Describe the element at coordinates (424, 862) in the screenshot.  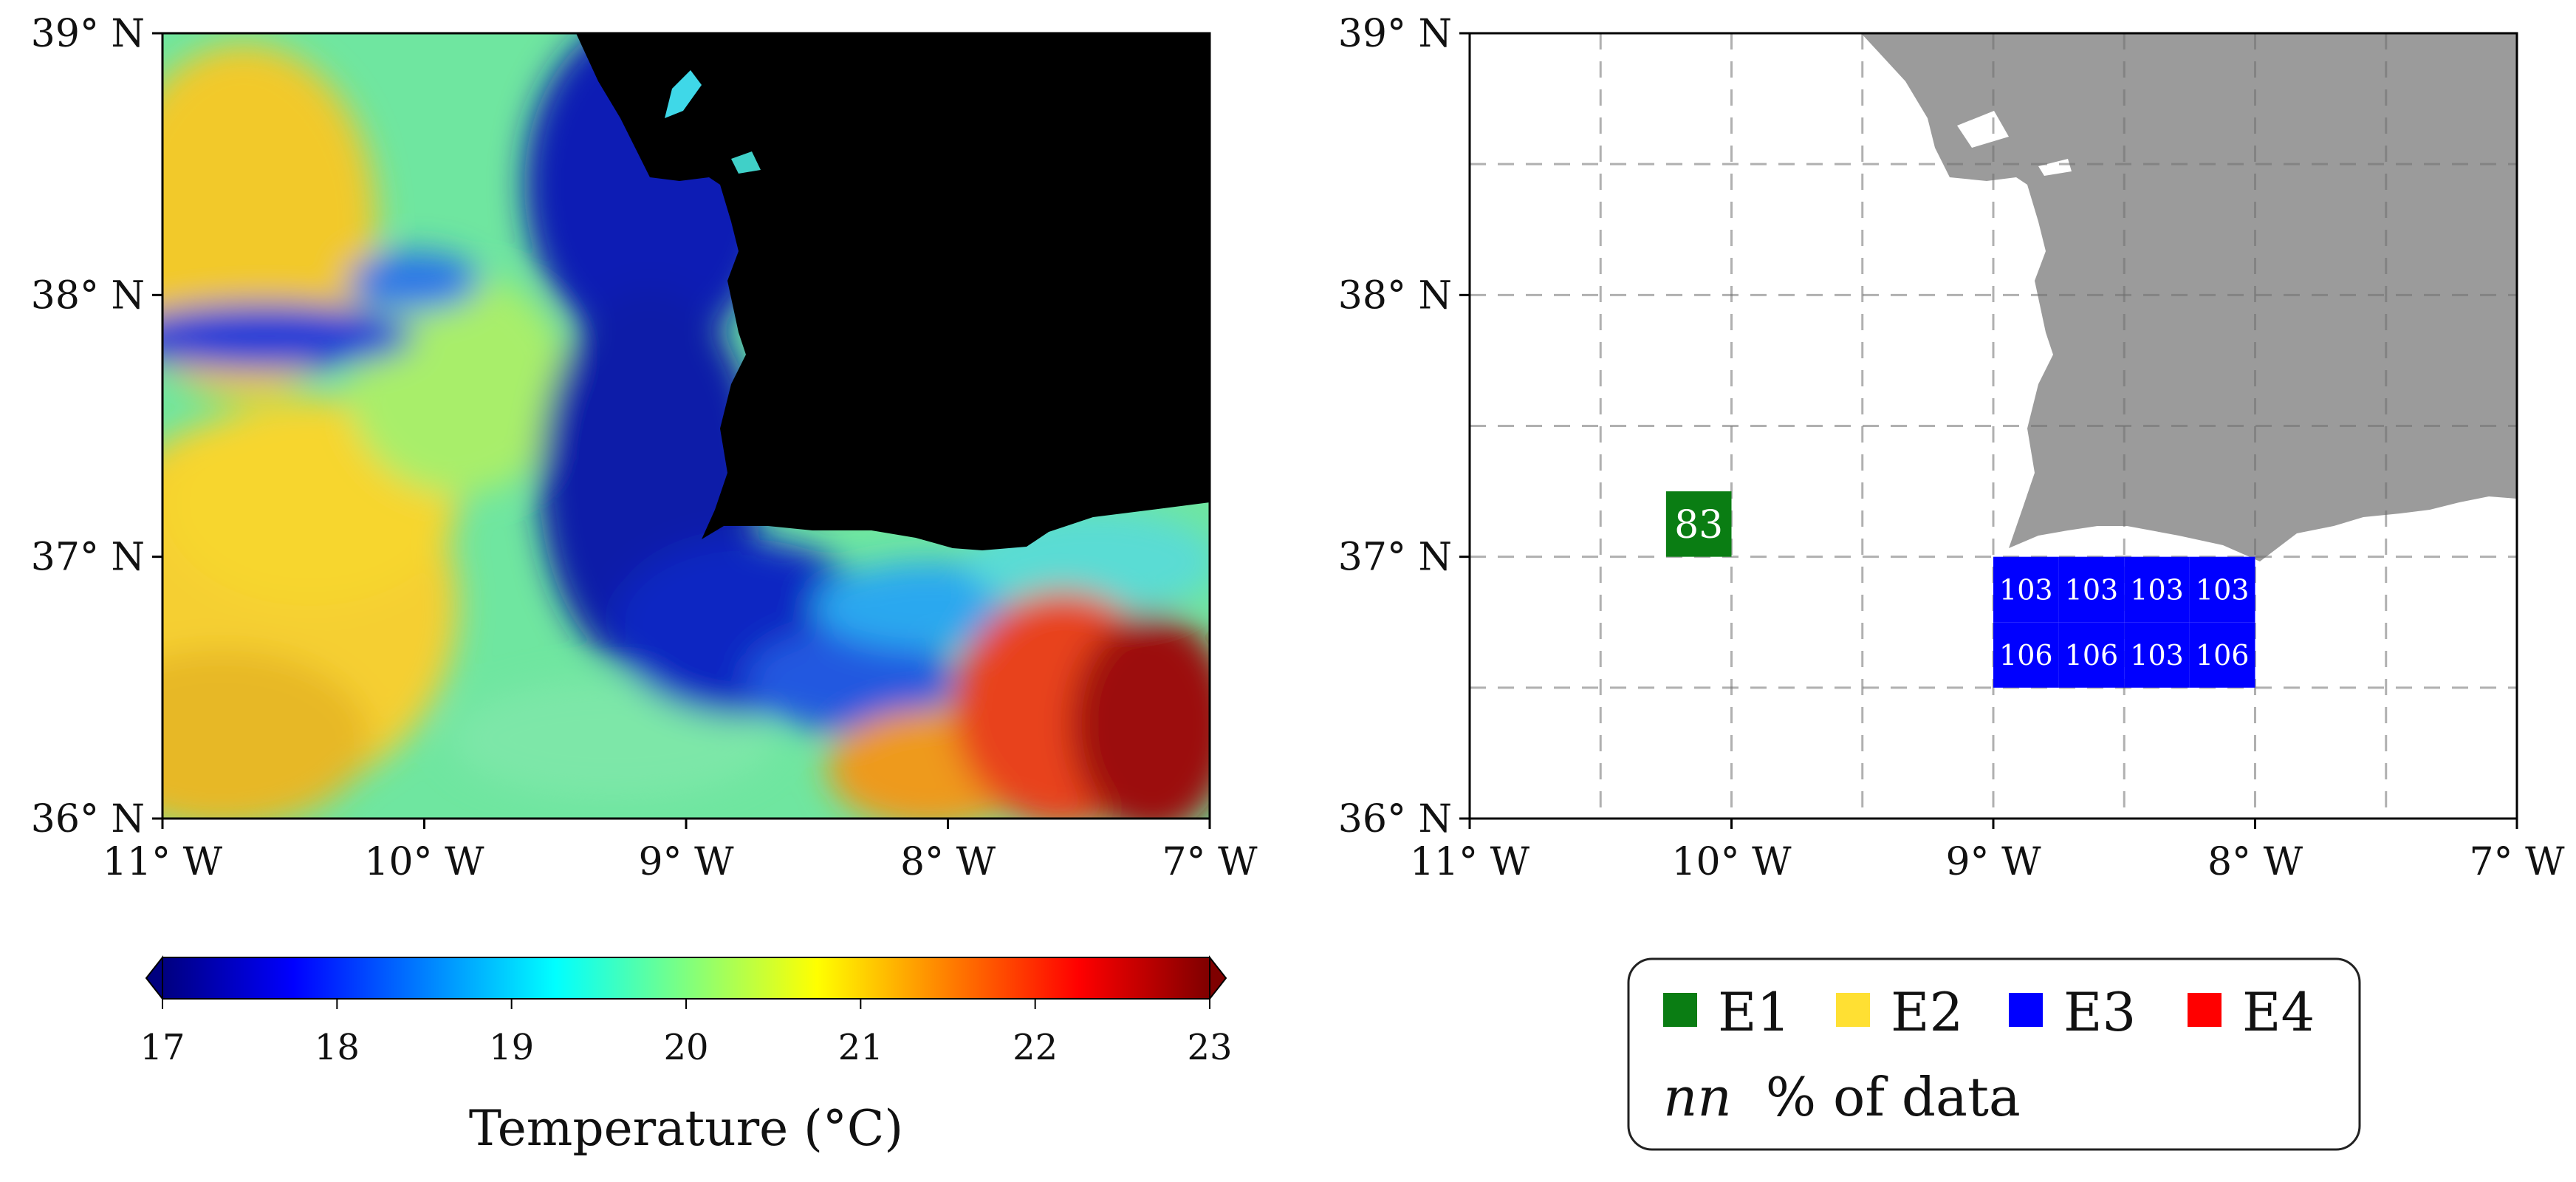
I see `left-x-tick-label: 10° W` at that location.